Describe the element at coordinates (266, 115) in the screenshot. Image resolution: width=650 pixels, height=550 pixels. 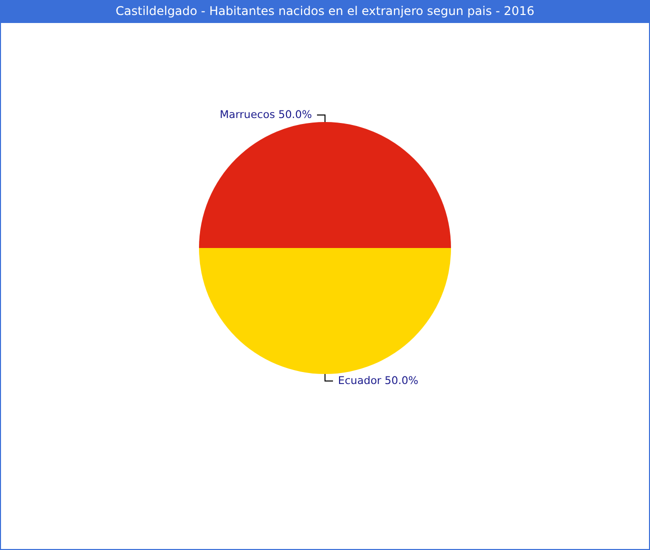
I see `slice-label: Marruecos 50.0%` at that location.